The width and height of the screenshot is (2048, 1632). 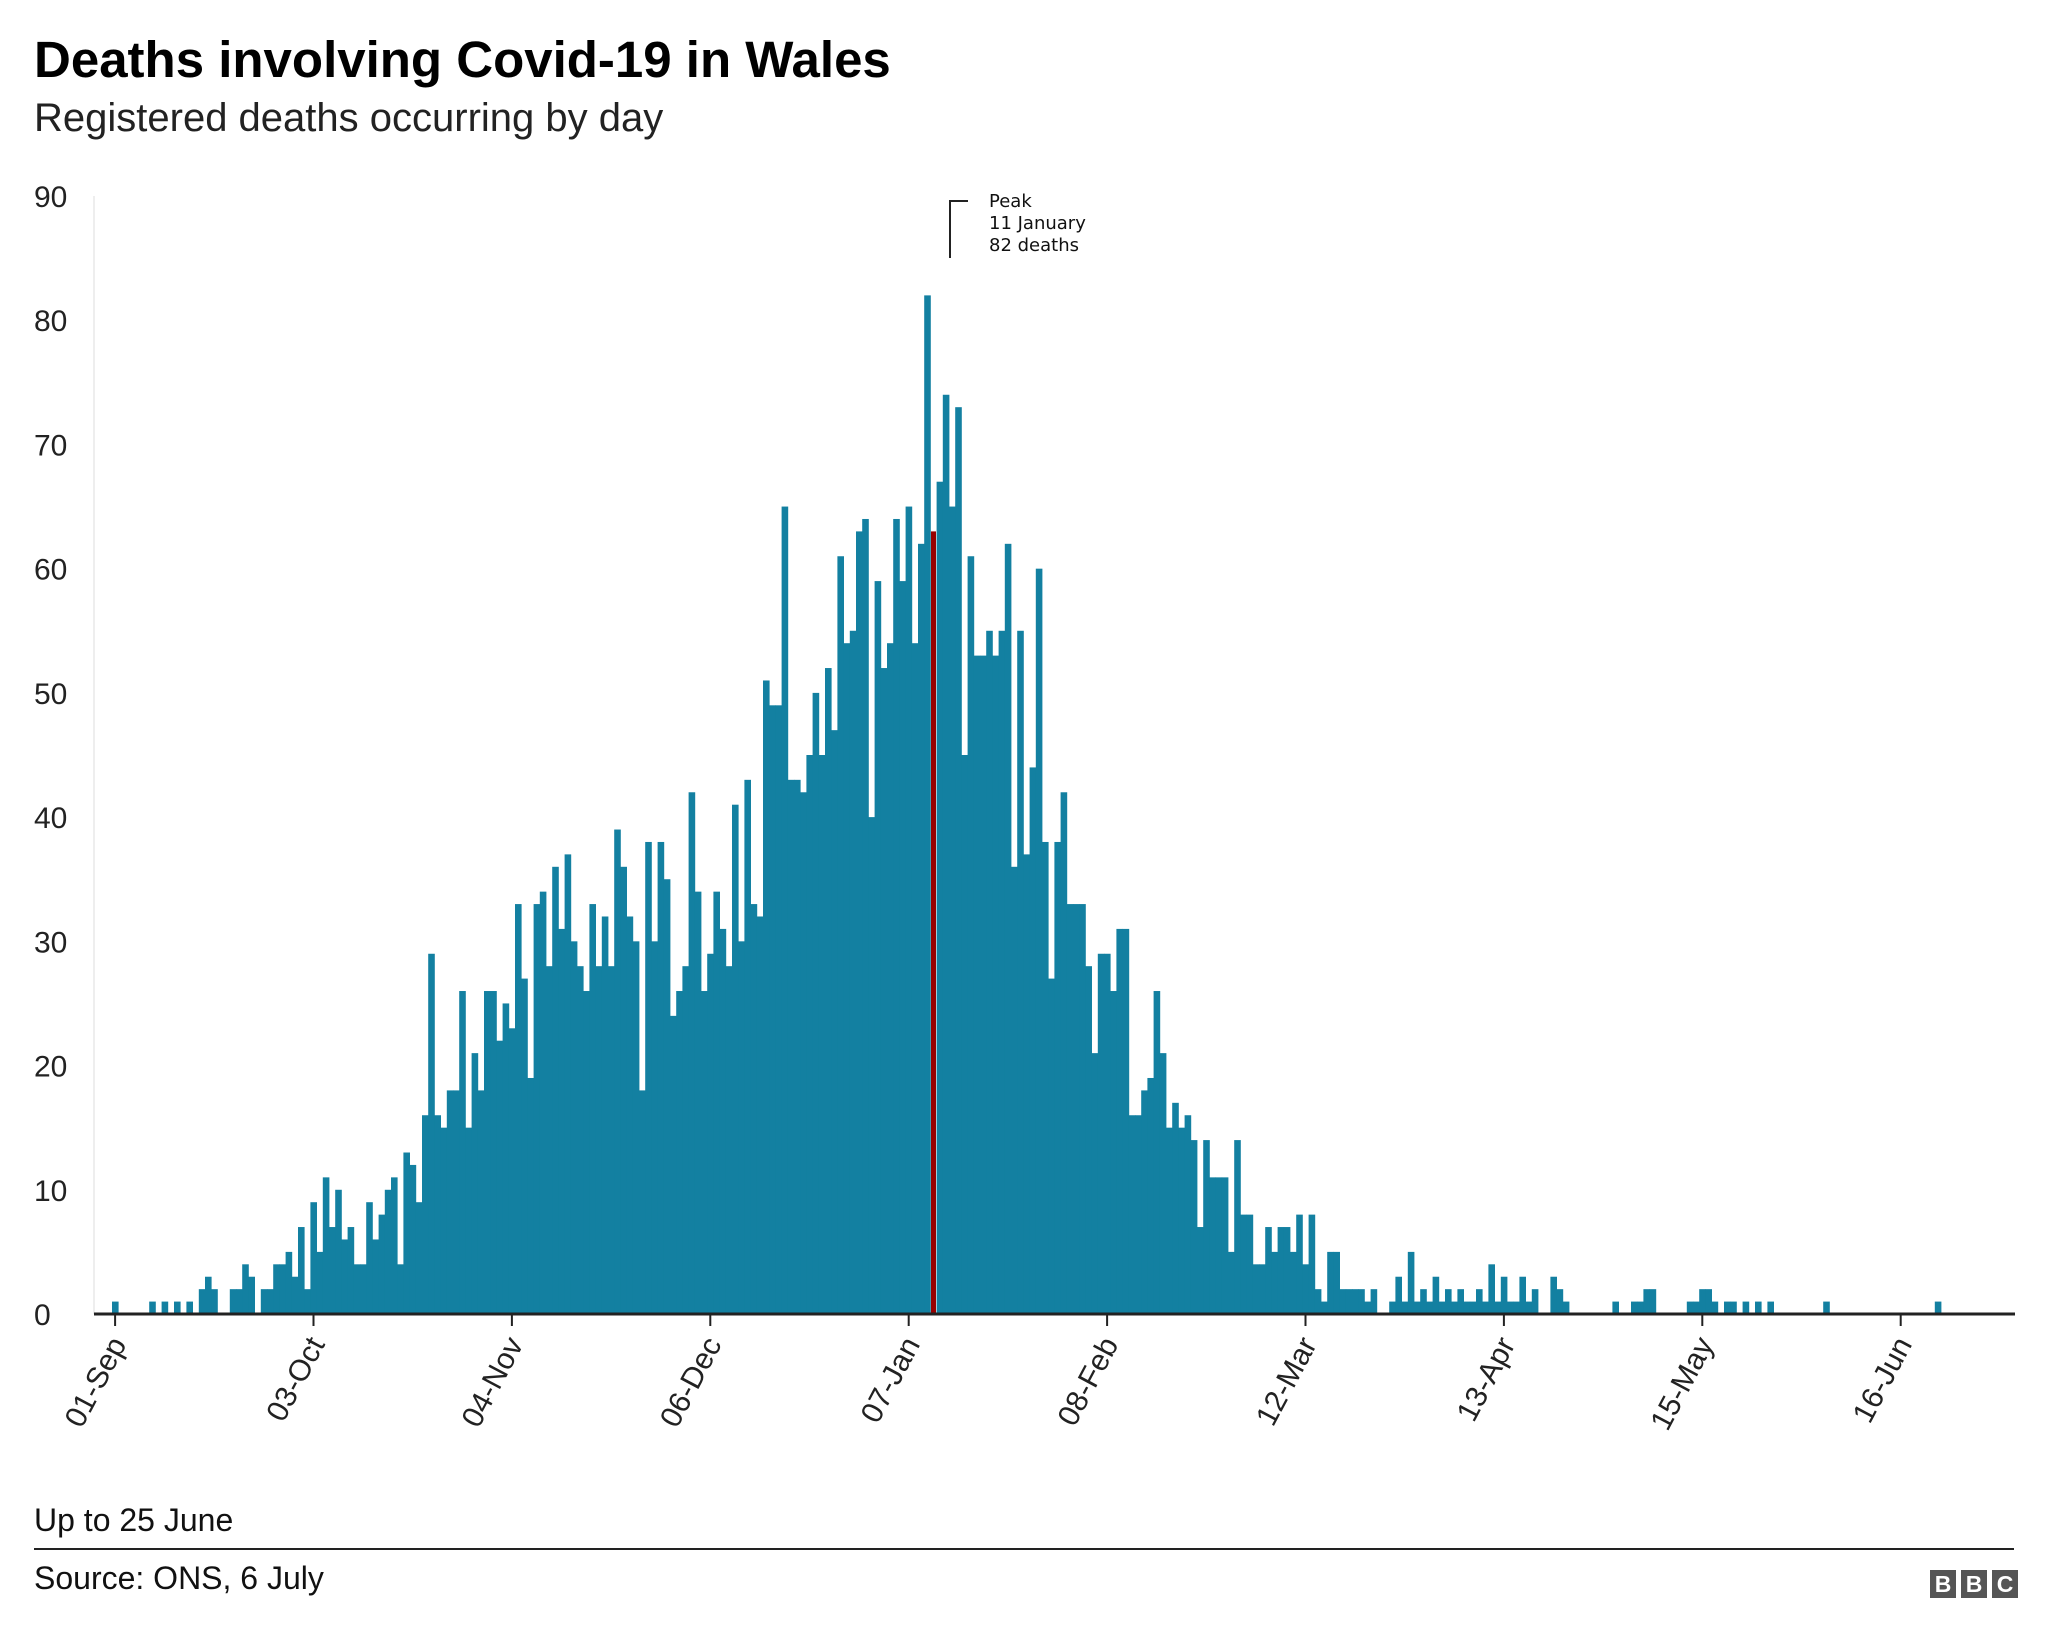 What do you see at coordinates (462, 59) in the screenshot?
I see `chart-title: Deaths involving Covid-19 in Wales` at bounding box center [462, 59].